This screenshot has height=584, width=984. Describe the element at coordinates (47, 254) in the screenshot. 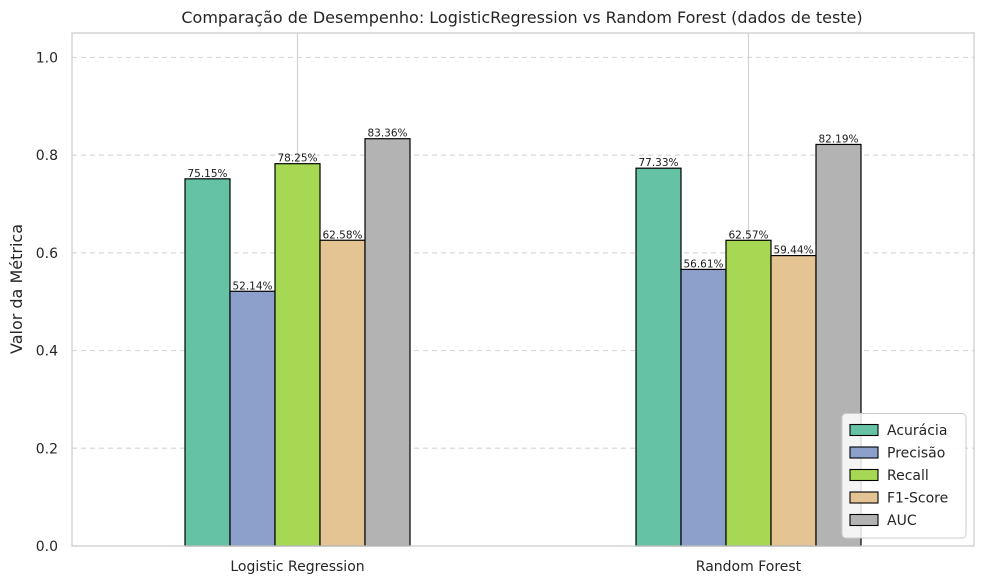

I see `y-tick-label: 0.6` at that location.